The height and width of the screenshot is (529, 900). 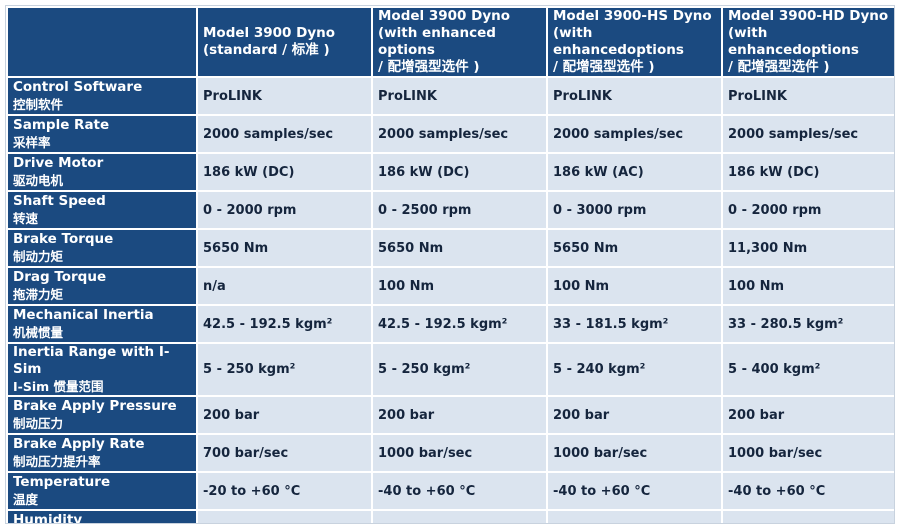 I want to click on row-label-en: Control Software, so click(x=78, y=87).